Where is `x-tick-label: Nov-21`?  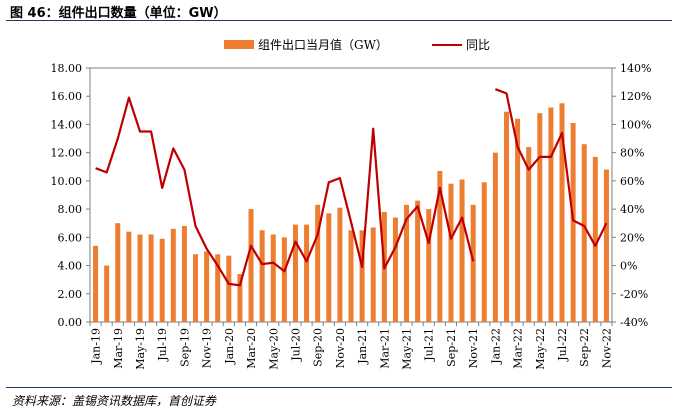
x-tick-label: Nov-21 is located at coordinates (473, 348).